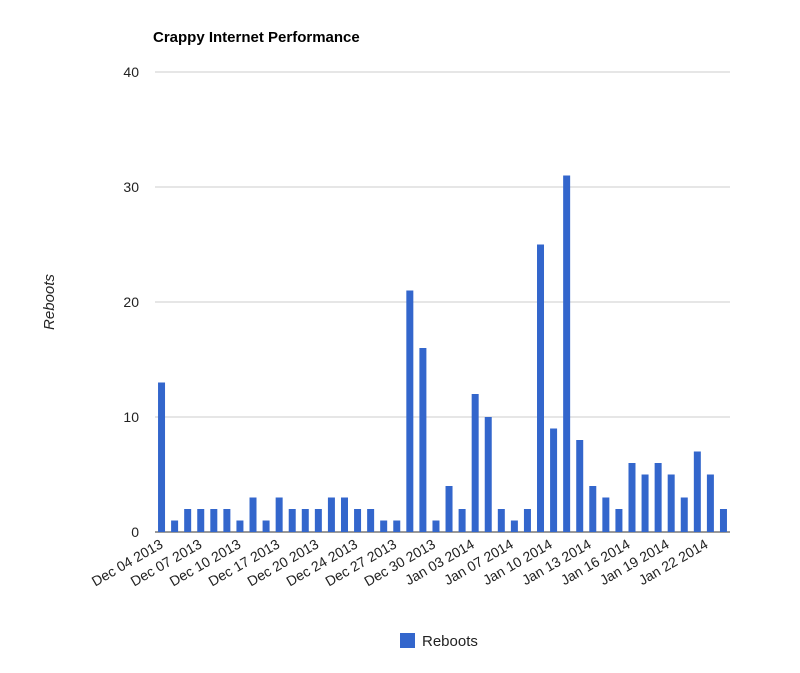  I want to click on y-tick-label: 10, so click(131, 417).